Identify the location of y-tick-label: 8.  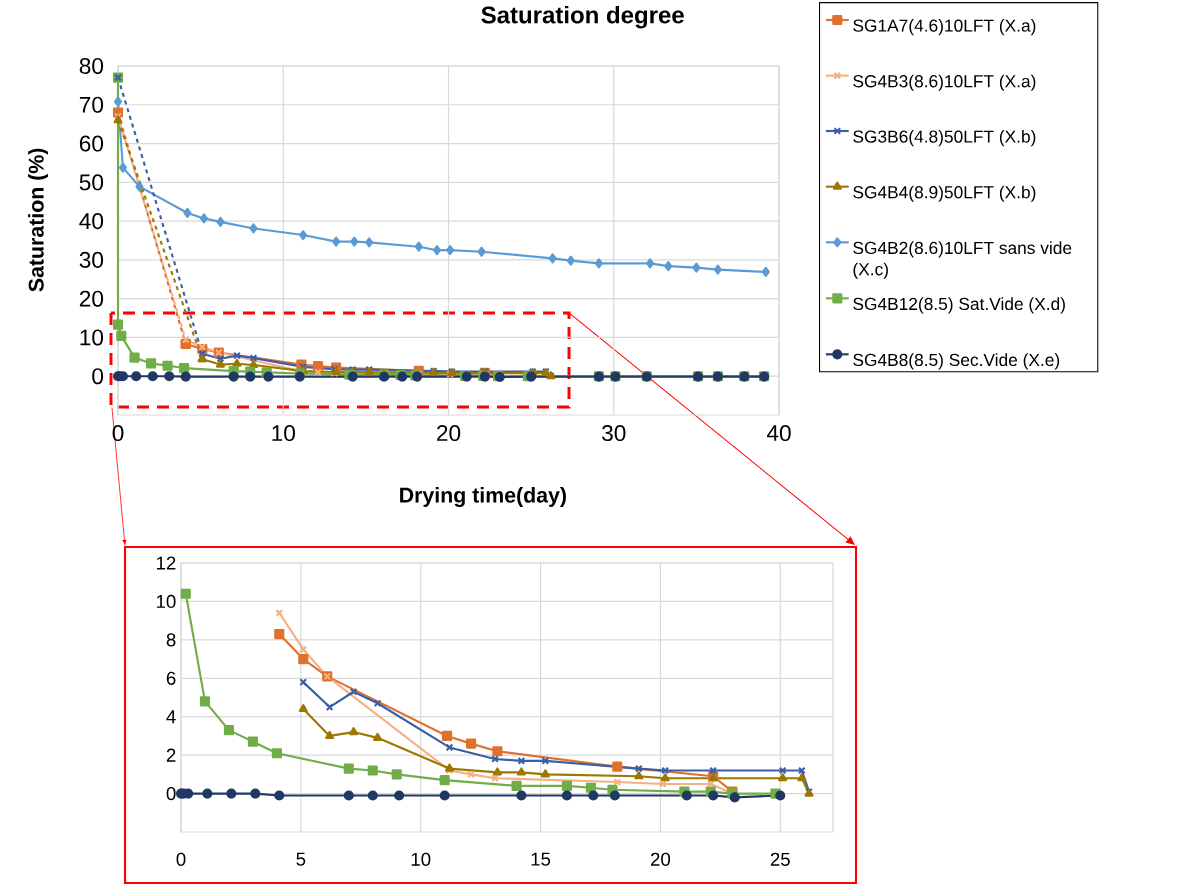
(171, 640).